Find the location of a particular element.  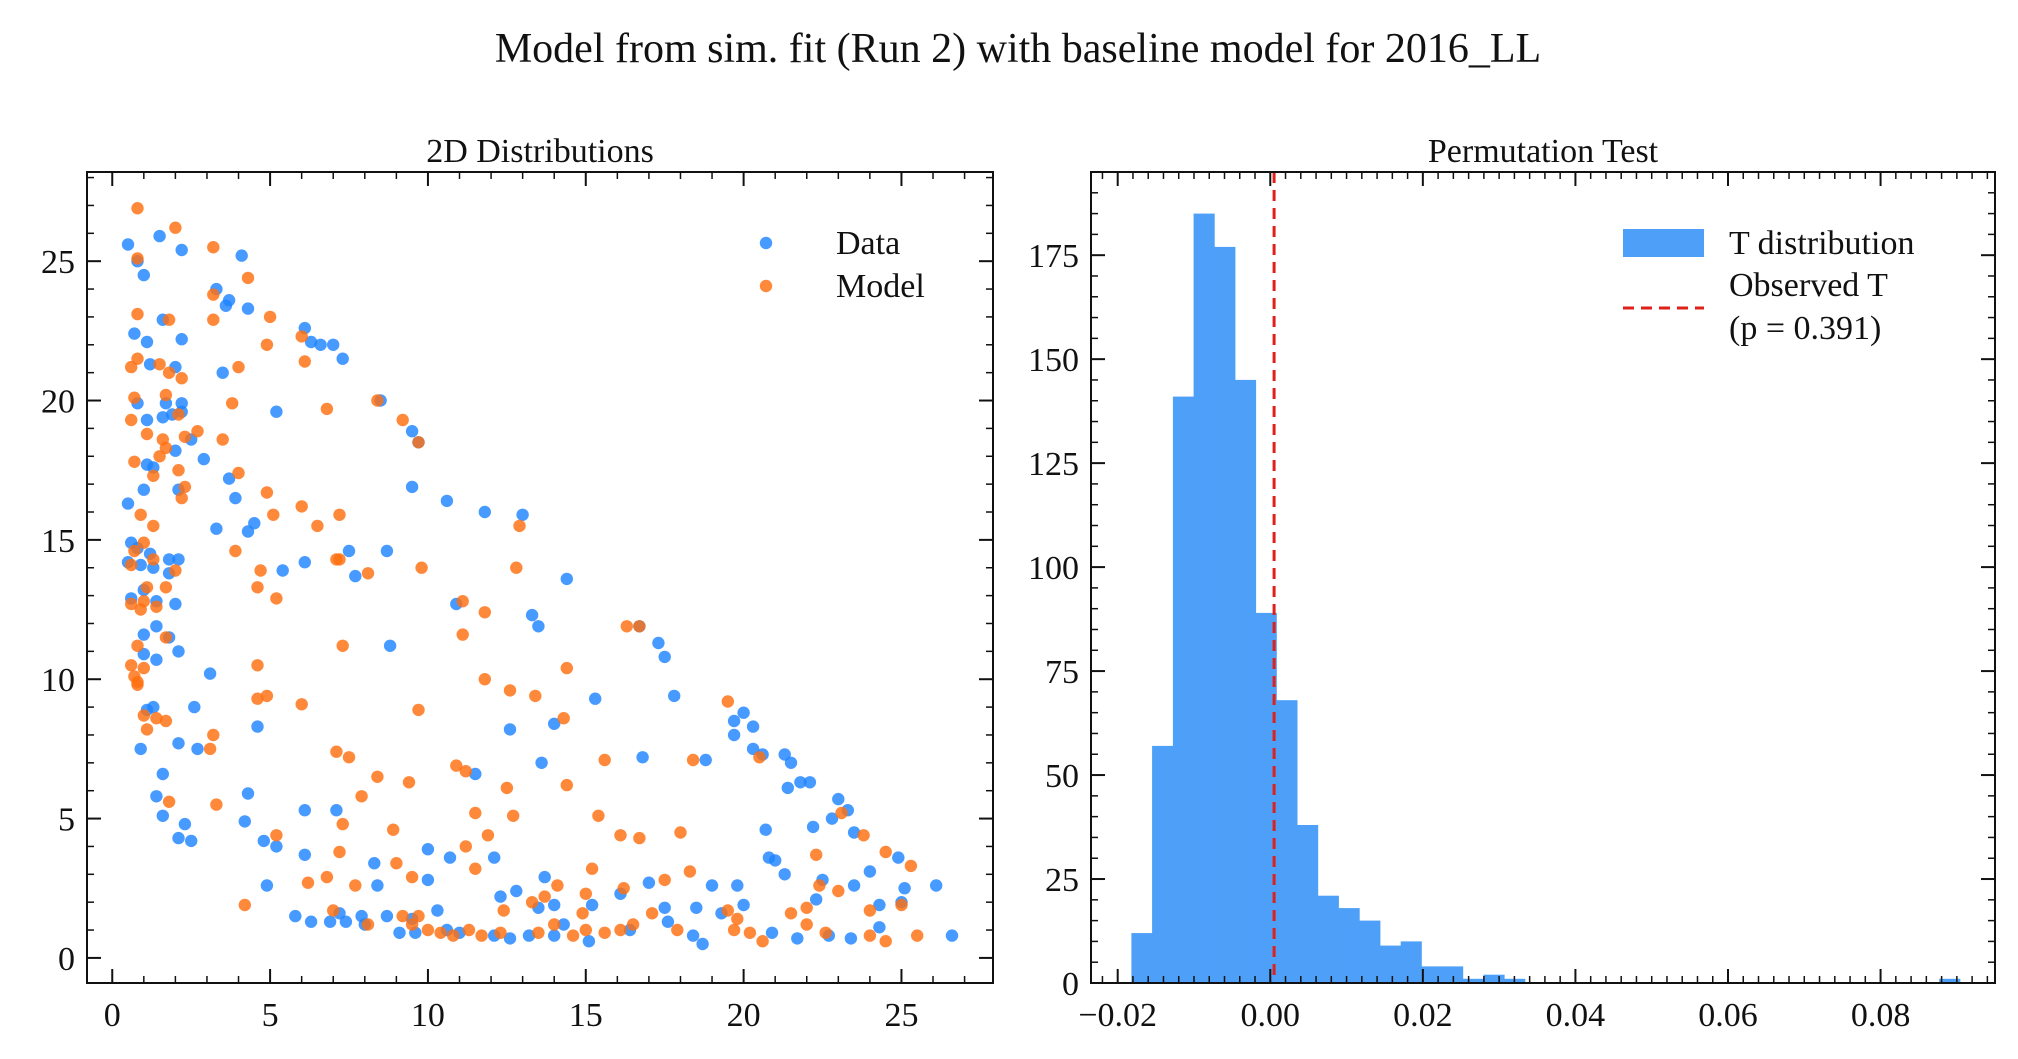

x-tick-label: 0.08 is located at coordinates (1881, 1015).